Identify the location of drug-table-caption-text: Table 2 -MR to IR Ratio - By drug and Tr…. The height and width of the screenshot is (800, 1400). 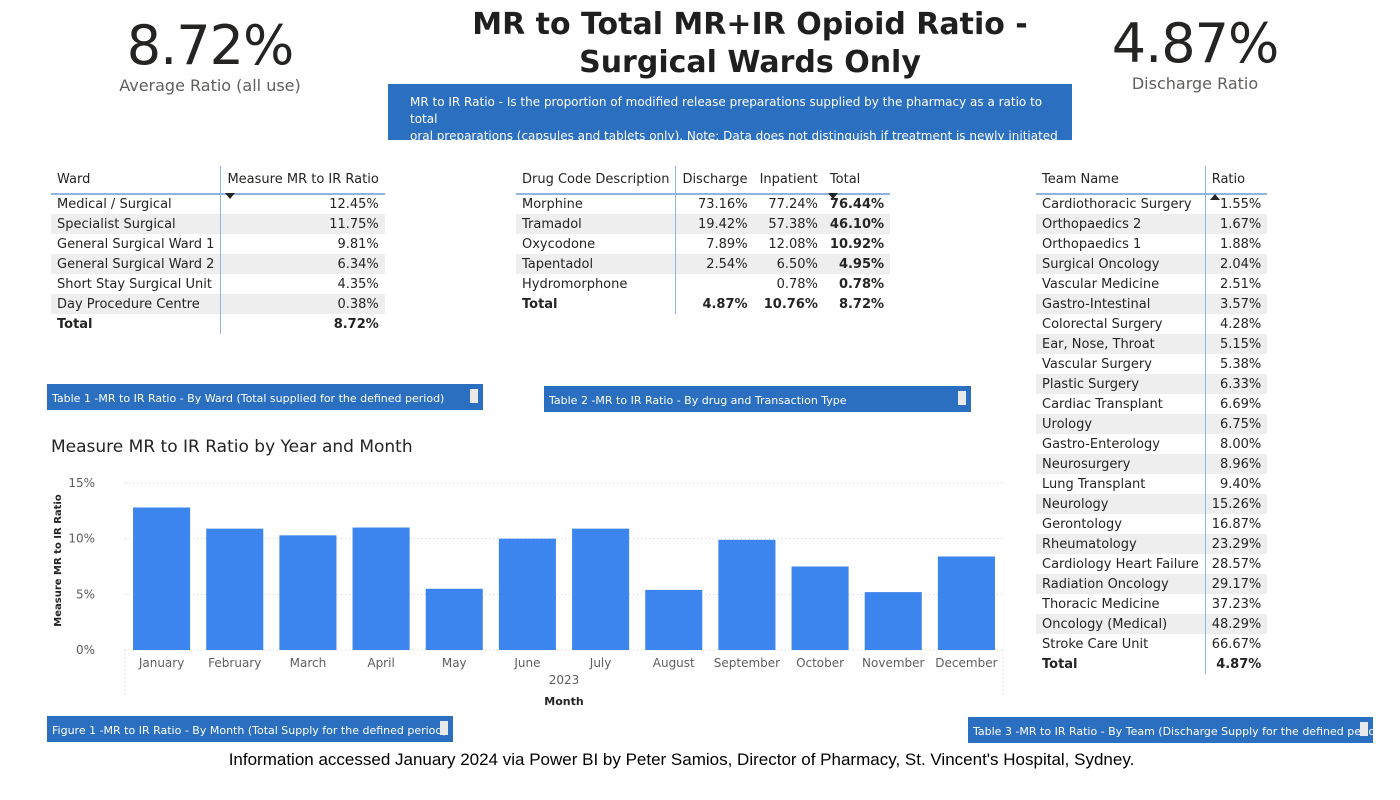
(698, 400).